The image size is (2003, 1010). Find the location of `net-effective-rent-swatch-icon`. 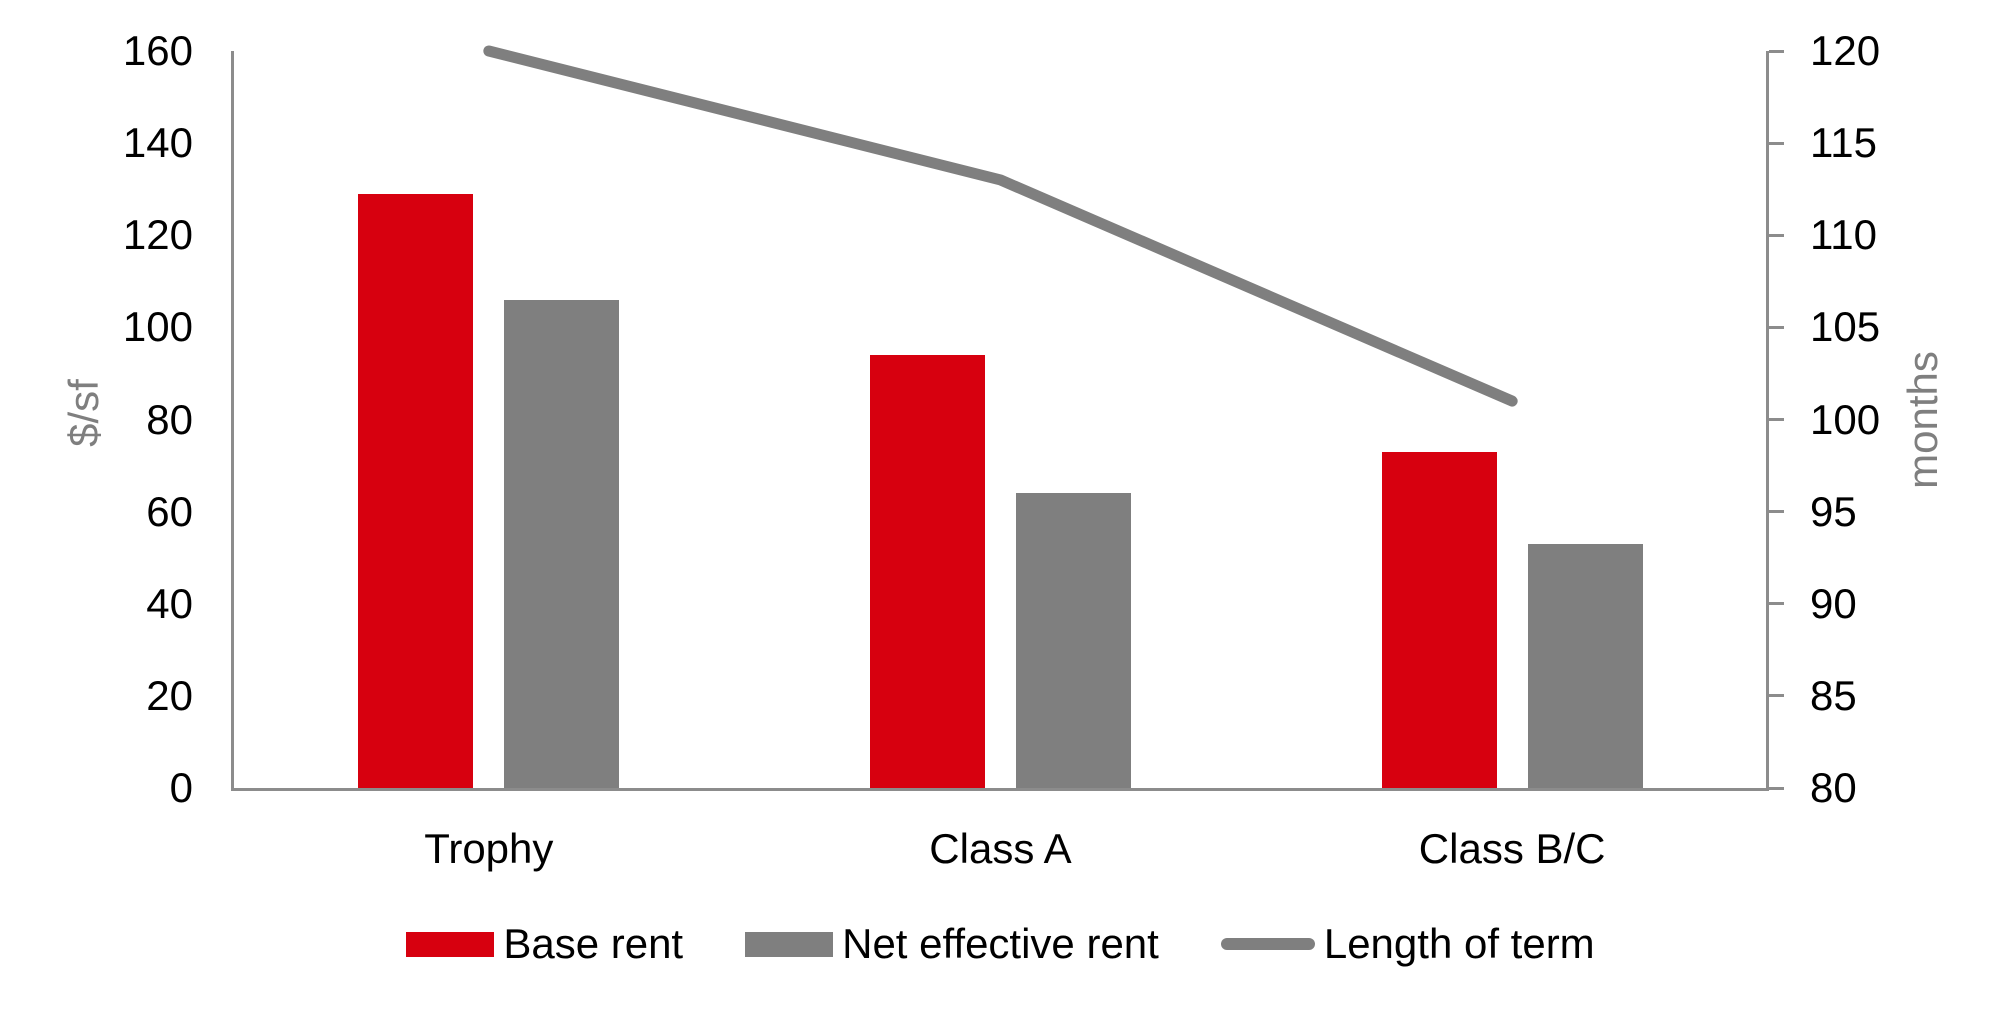

net-effective-rent-swatch-icon is located at coordinates (789, 944).